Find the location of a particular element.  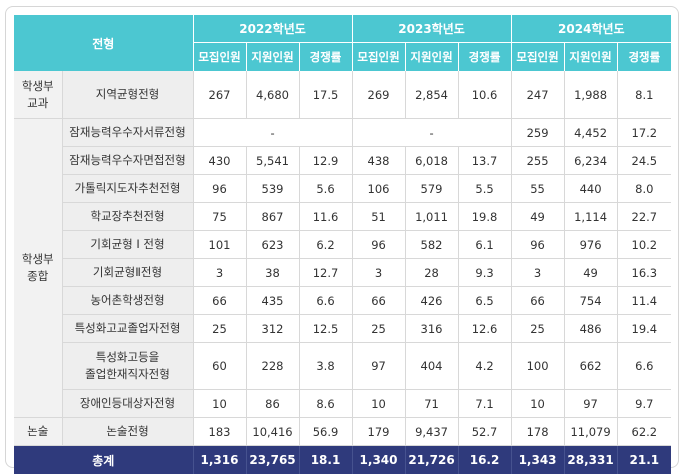

table-row: 장애인등대상자전형 10 86 8.6 10 71 7.1 10 97 9.7 is located at coordinates (343, 403).